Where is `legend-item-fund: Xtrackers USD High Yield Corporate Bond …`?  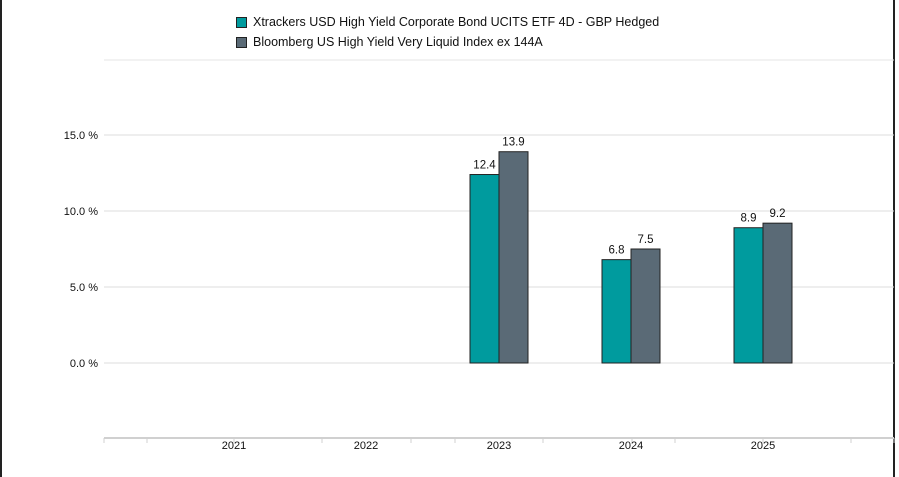 legend-item-fund: Xtrackers USD High Yield Corporate Bond … is located at coordinates (447, 22).